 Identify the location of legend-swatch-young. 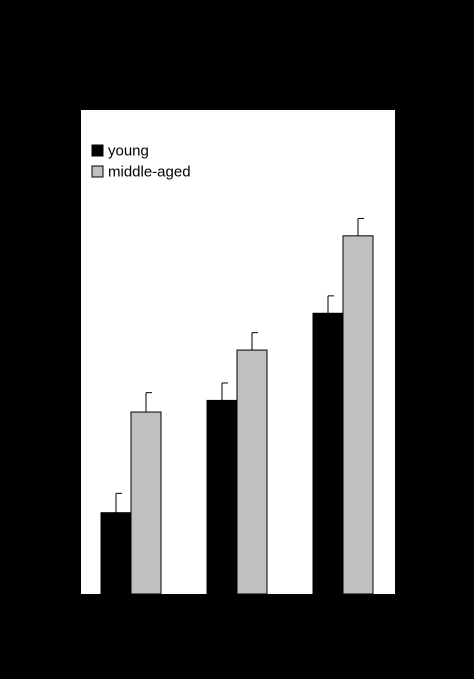
(97, 150).